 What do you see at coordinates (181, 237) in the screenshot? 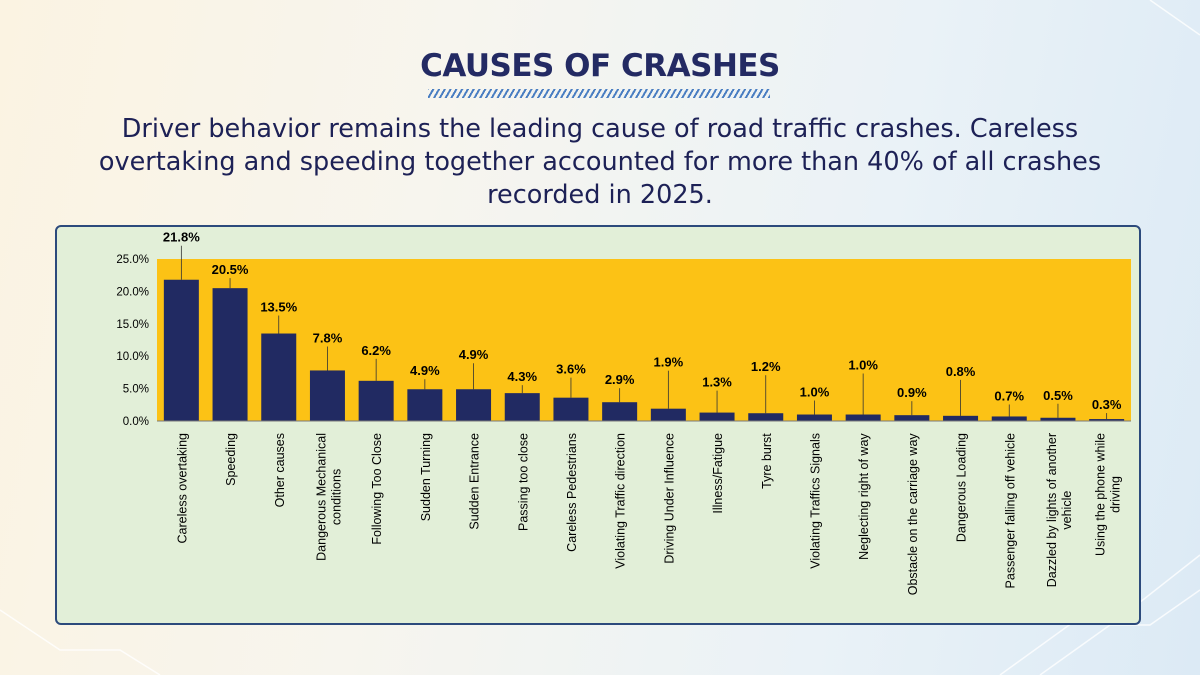
I see `data-label: 21.8%` at bounding box center [181, 237].